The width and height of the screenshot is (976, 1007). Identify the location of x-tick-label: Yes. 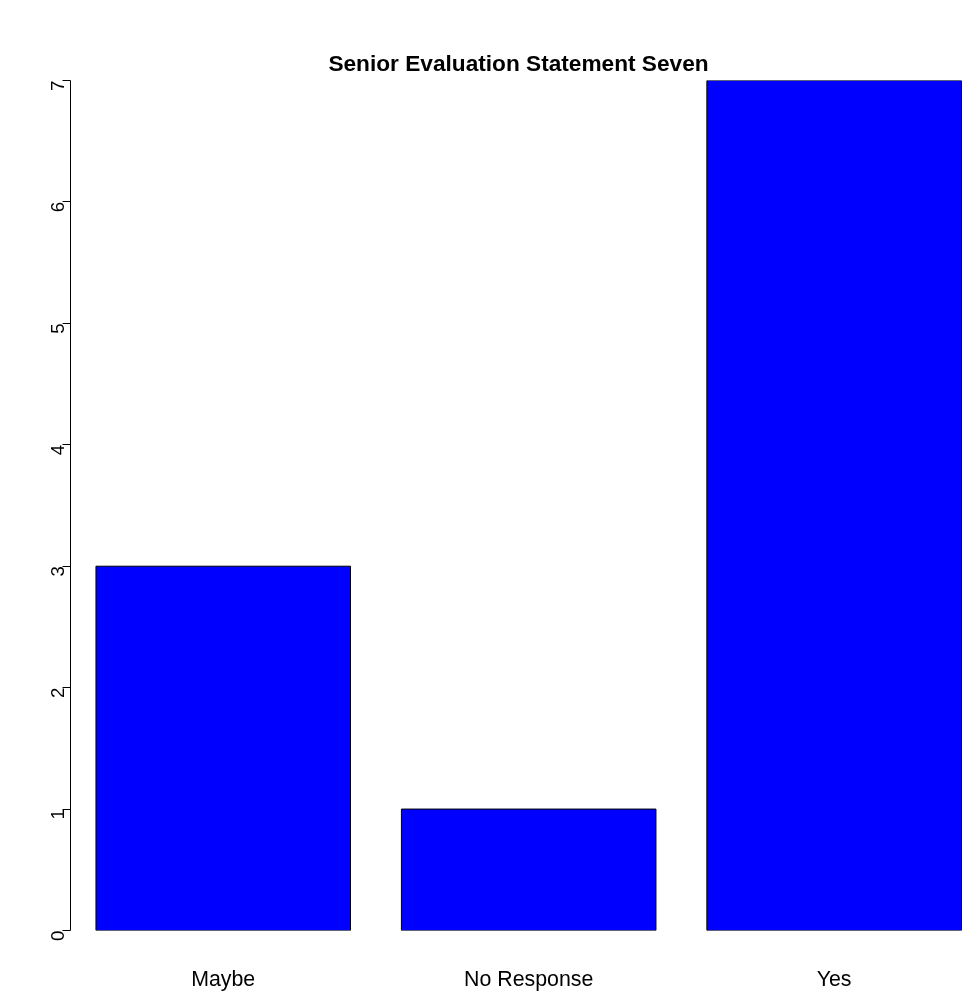
(834, 978).